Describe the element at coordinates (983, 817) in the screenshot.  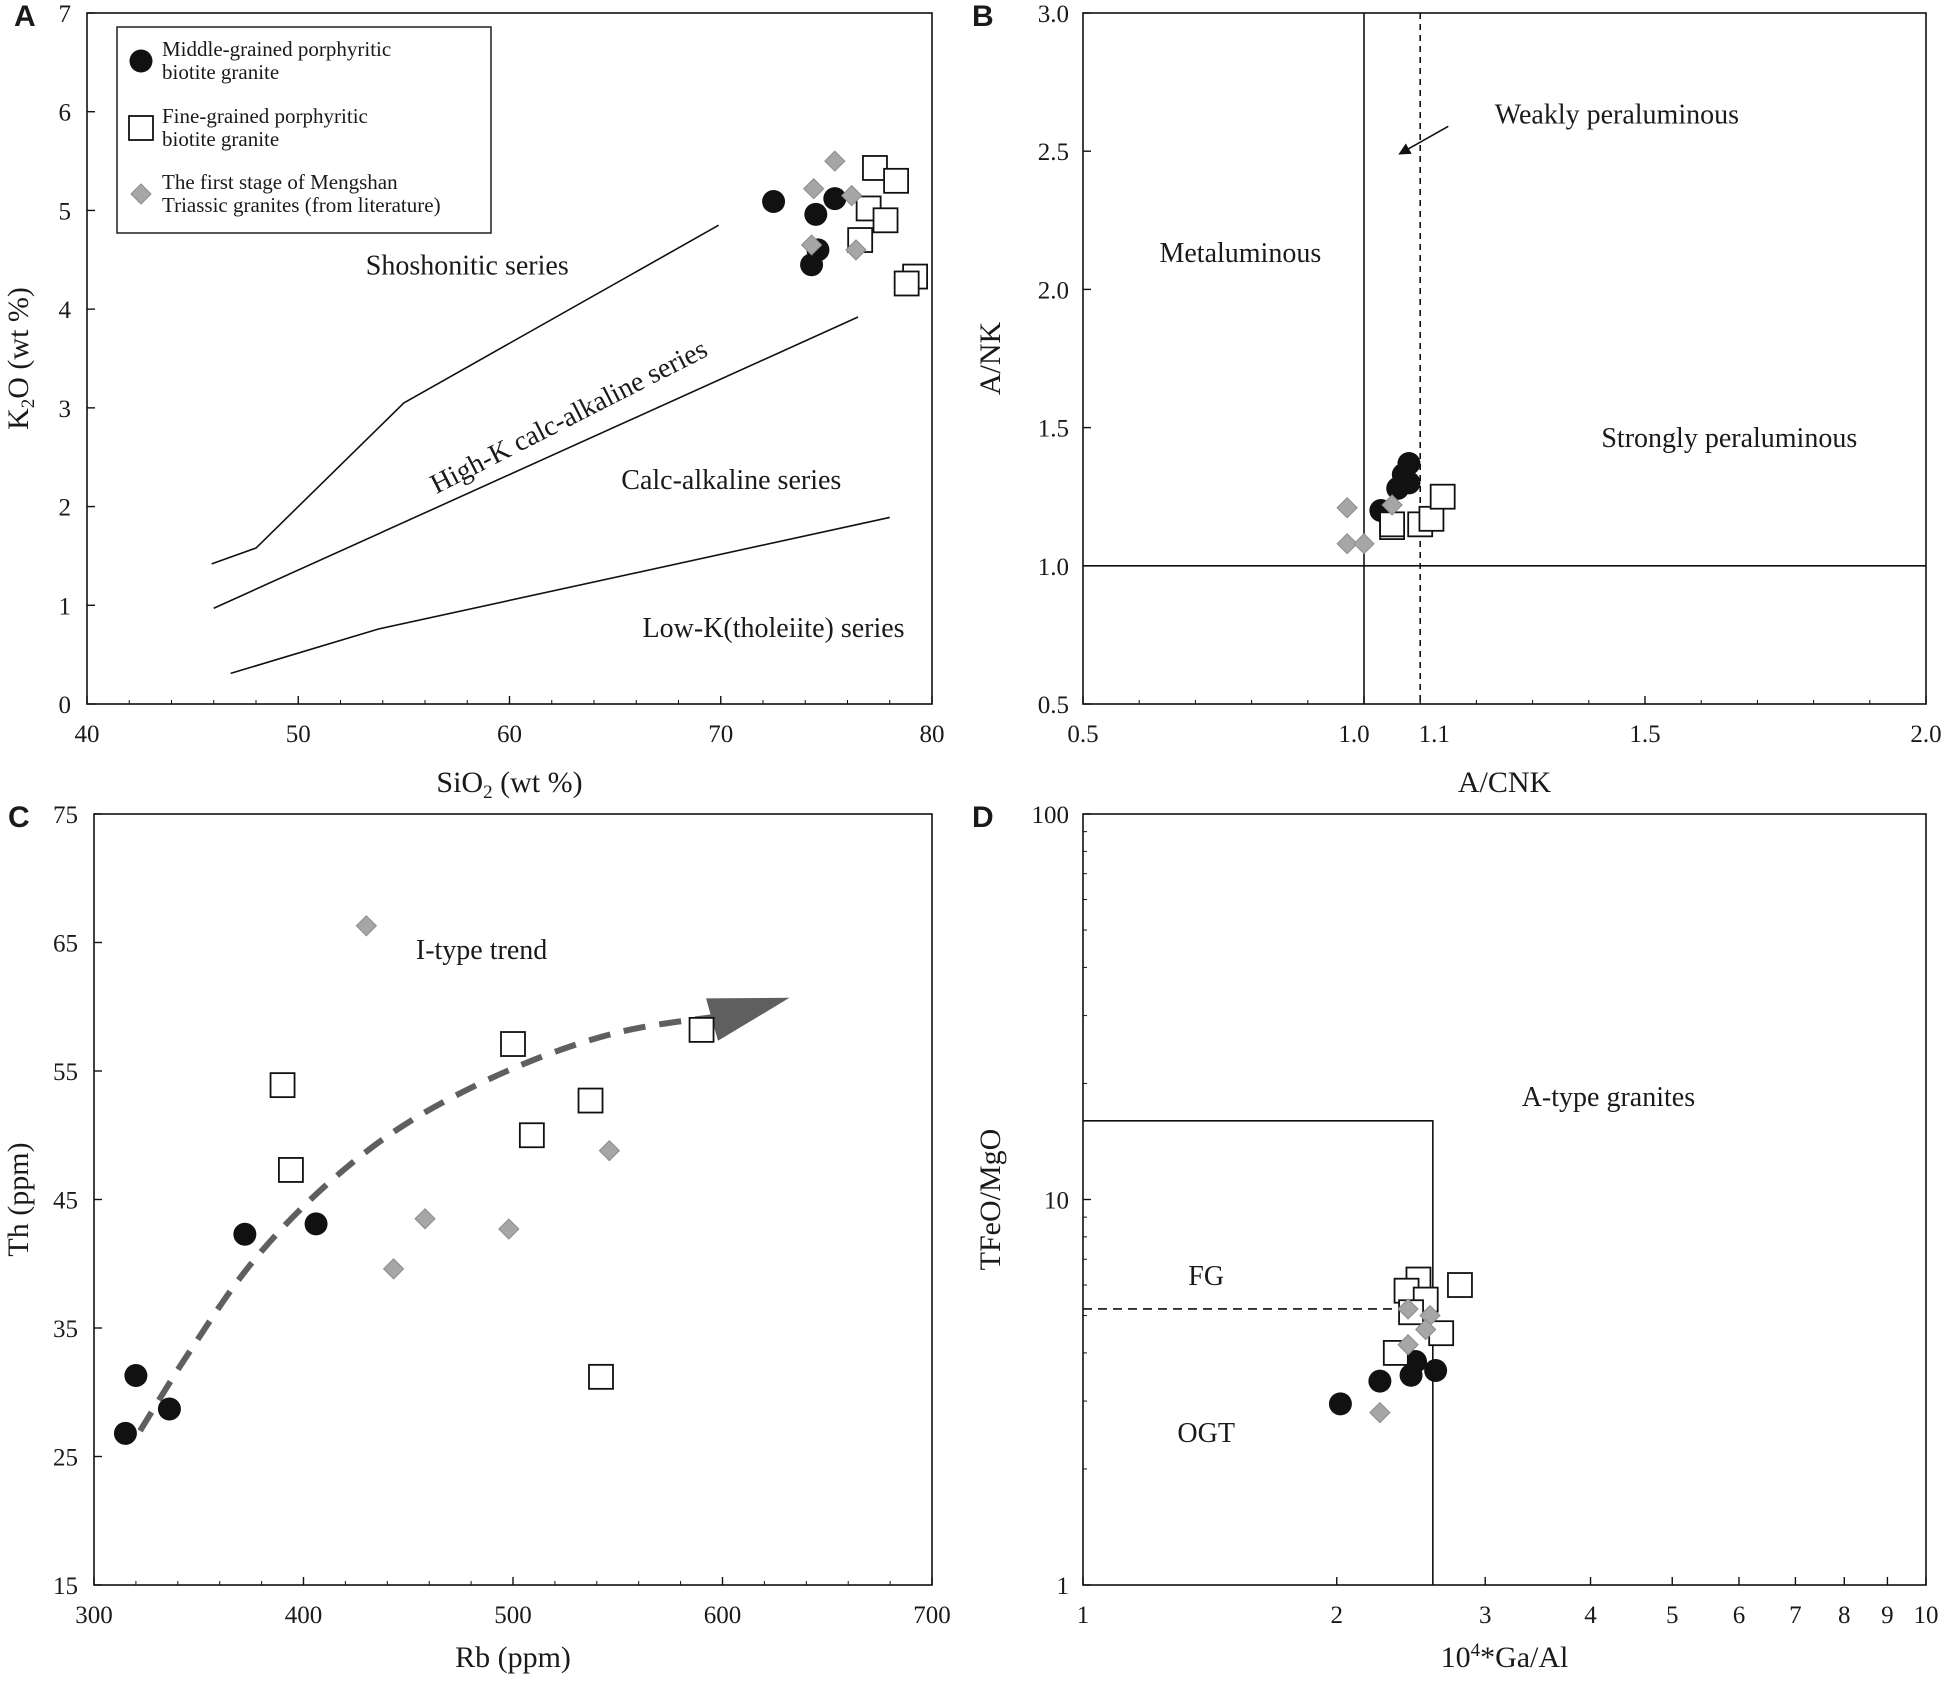
I see `panel-label: D` at that location.